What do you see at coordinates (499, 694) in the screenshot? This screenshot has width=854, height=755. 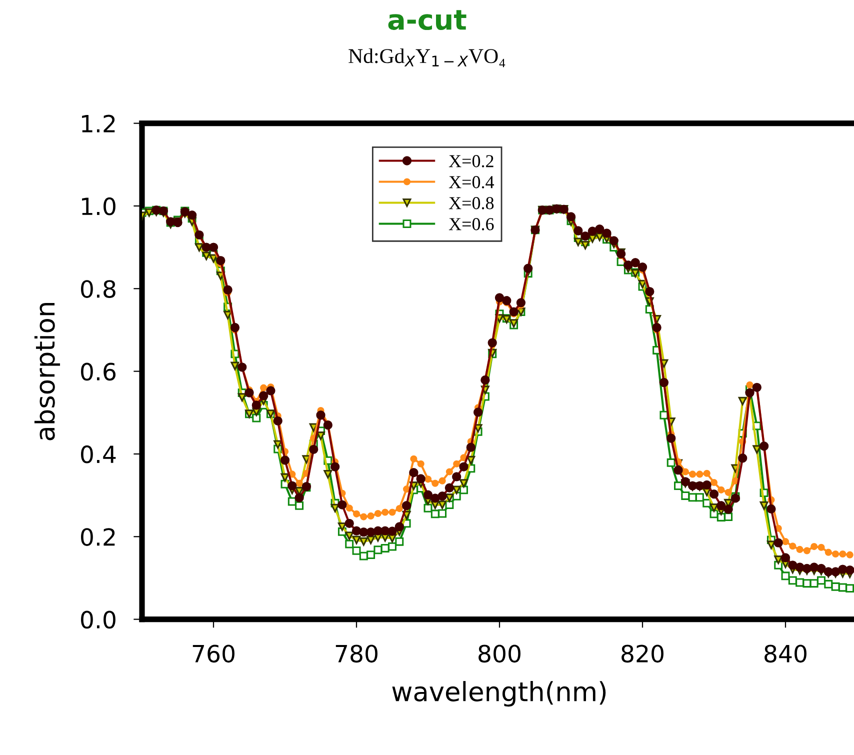 I see `x-axis-title: wavelength(nm)` at bounding box center [499, 694].